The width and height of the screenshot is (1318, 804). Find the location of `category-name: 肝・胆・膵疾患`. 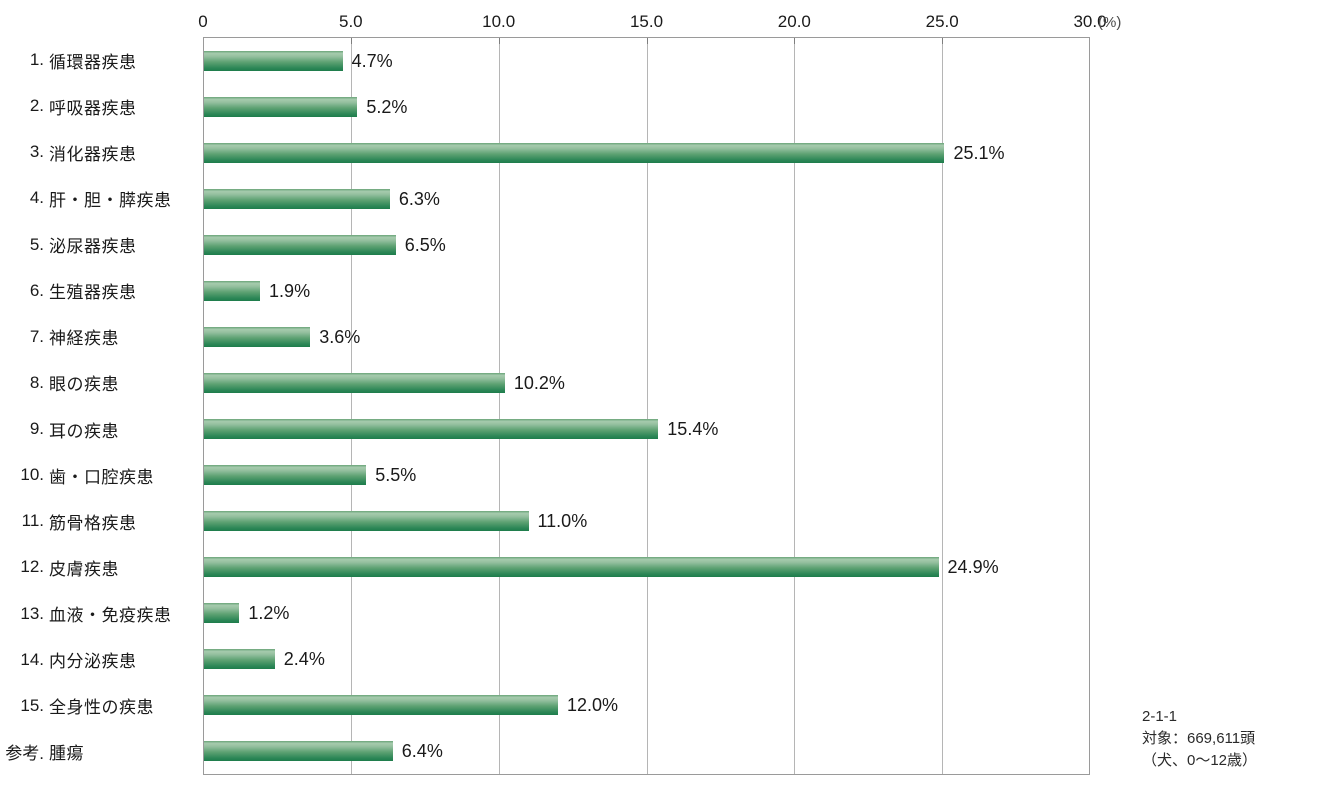

category-name: 肝・胆・膵疾患 is located at coordinates (110, 200).